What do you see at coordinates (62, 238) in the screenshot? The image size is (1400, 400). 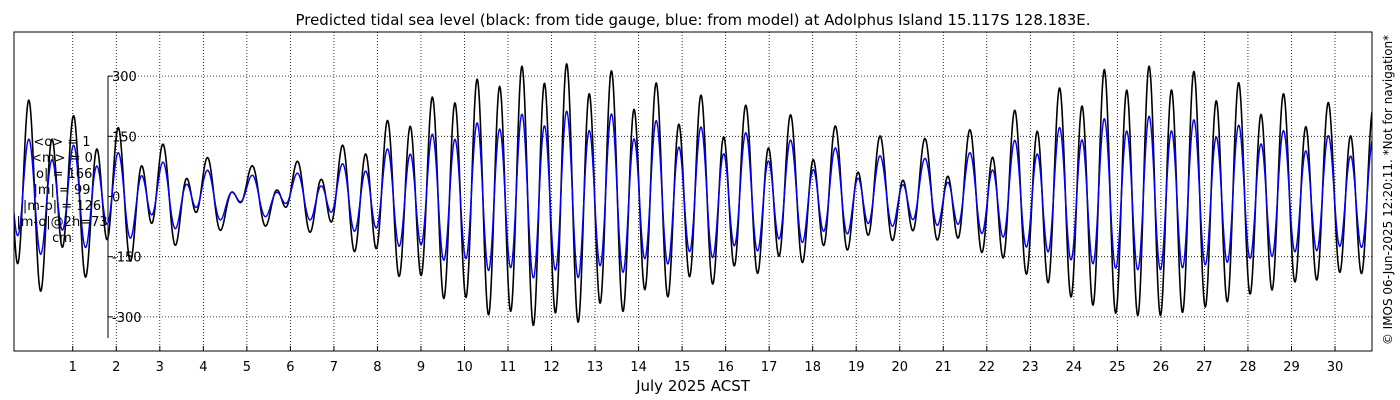 I see `stat-unit: cm` at bounding box center [62, 238].